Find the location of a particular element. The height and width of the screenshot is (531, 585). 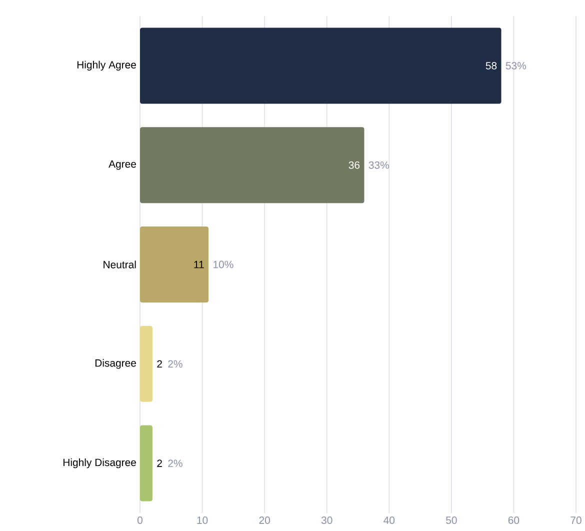

x-tick-label: 10 is located at coordinates (202, 520).